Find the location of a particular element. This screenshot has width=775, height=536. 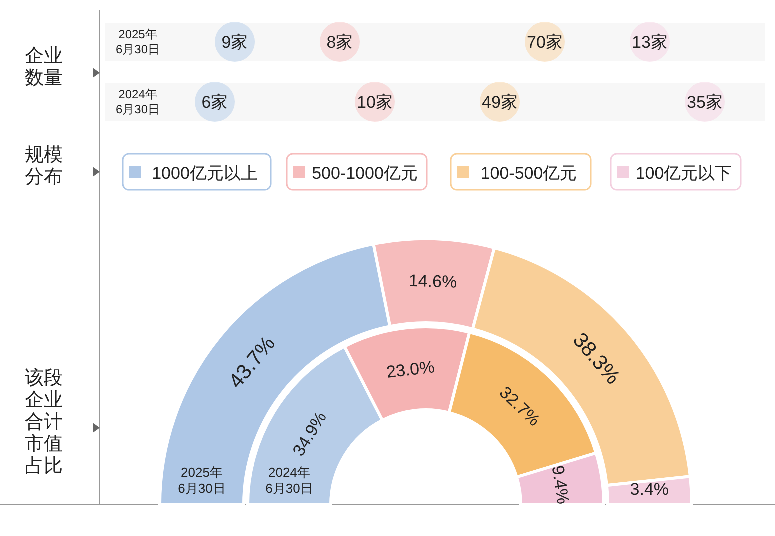

slice-label: 2024年 6月30日 is located at coordinates (290, 480).